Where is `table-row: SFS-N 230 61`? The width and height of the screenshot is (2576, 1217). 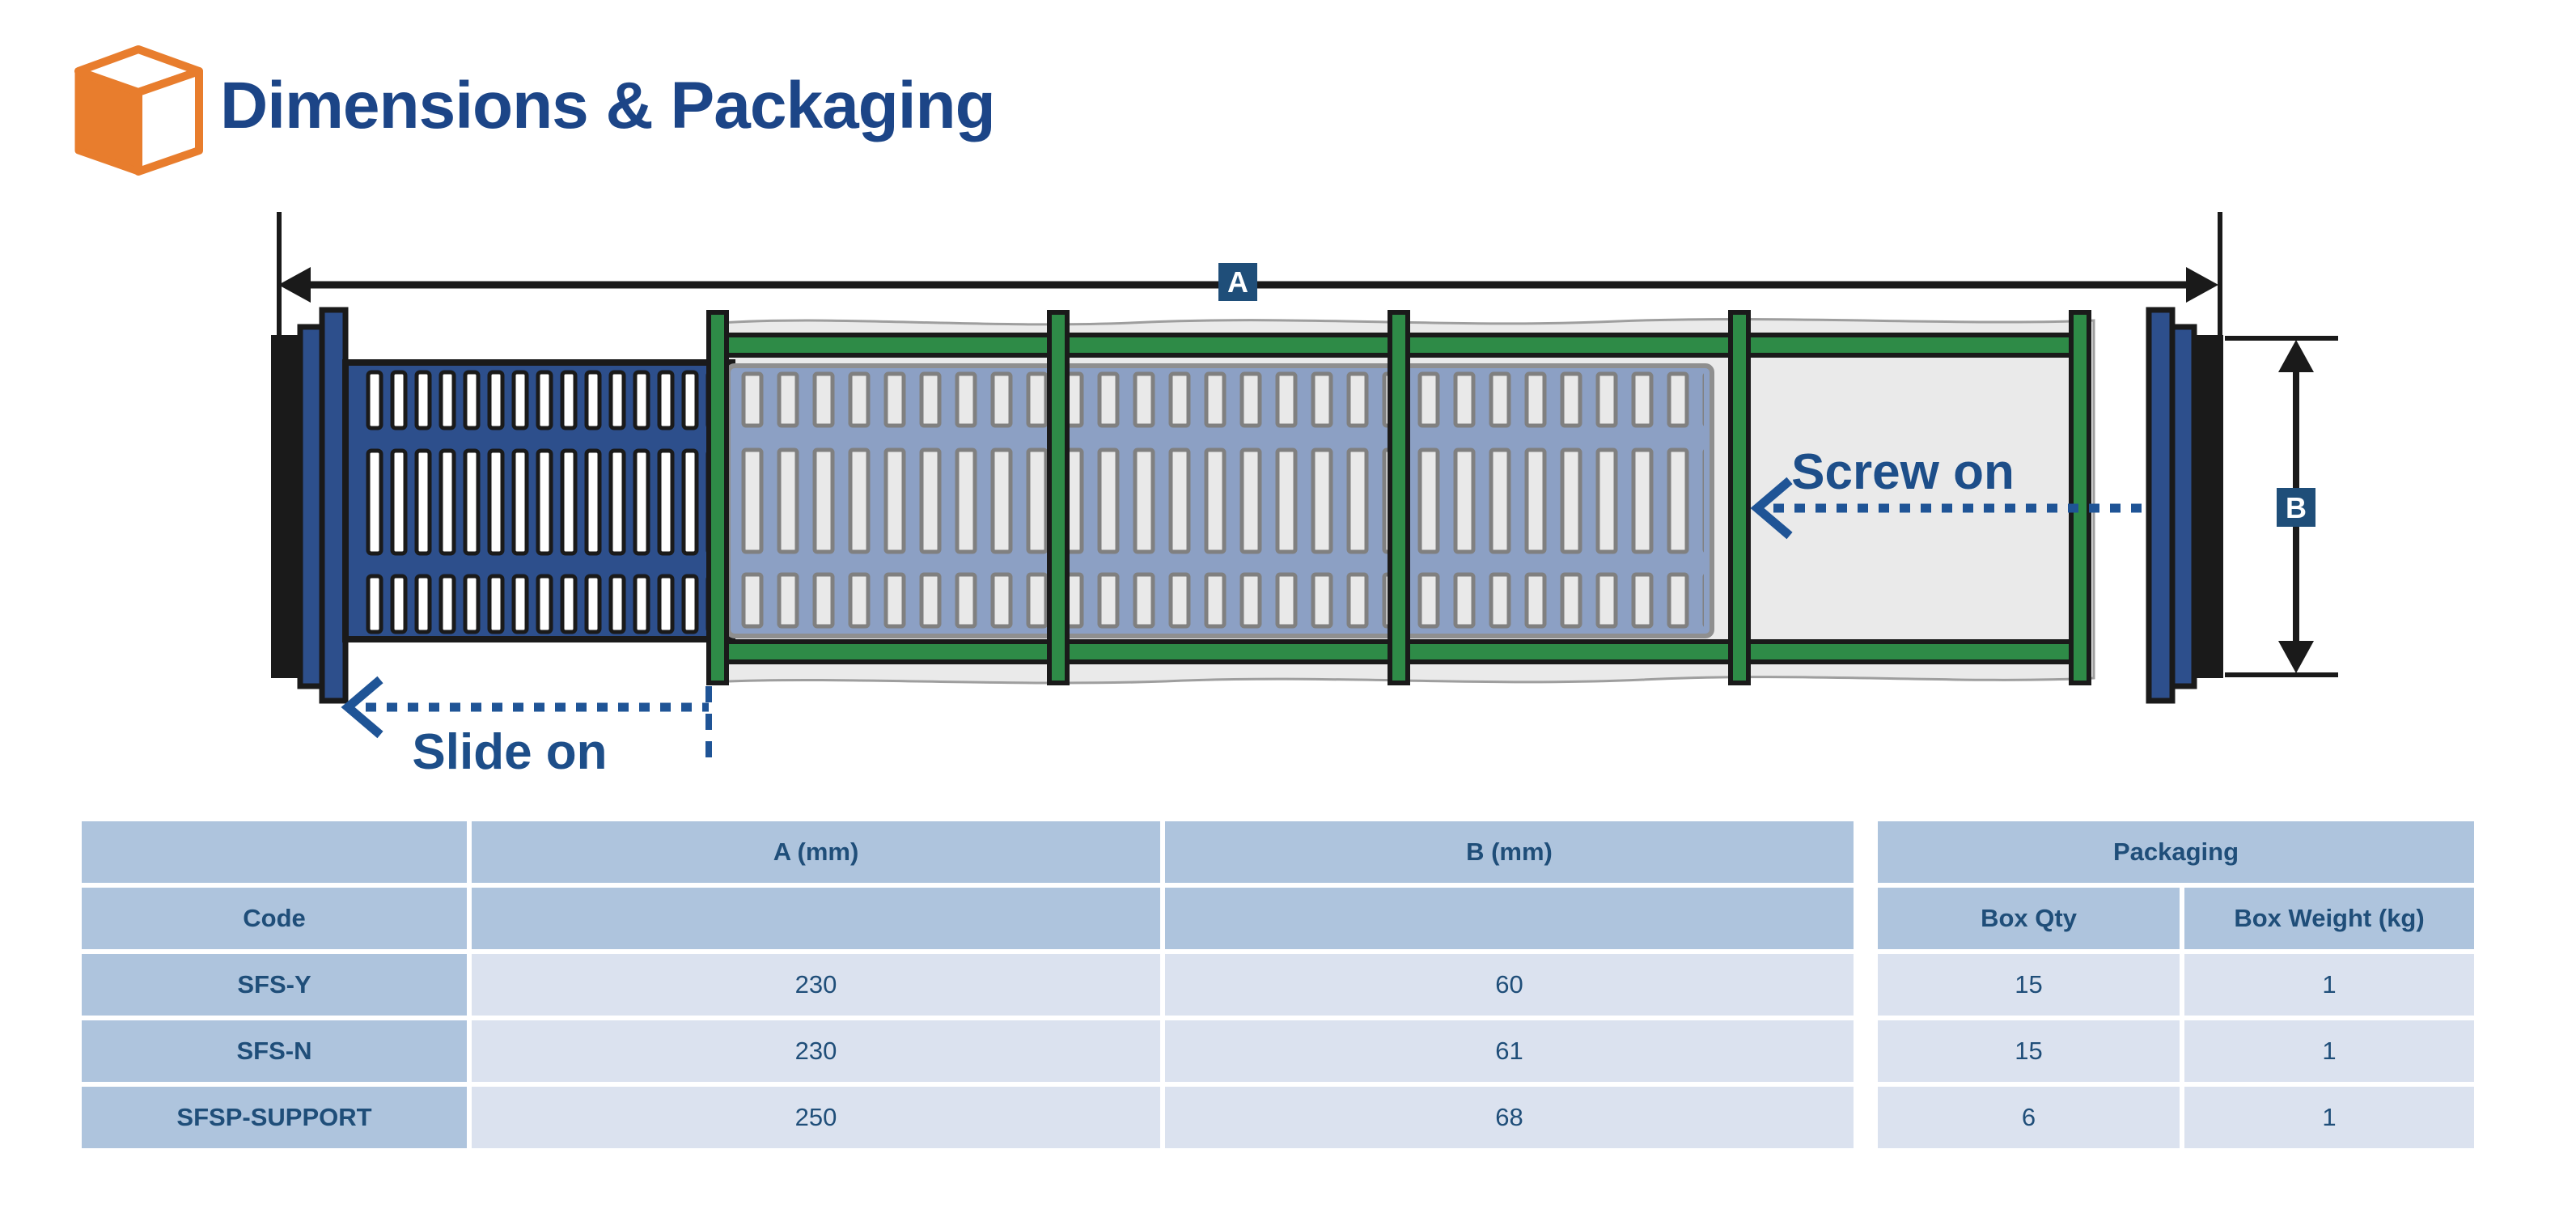 table-row: SFS-N 230 61 is located at coordinates (968, 1051).